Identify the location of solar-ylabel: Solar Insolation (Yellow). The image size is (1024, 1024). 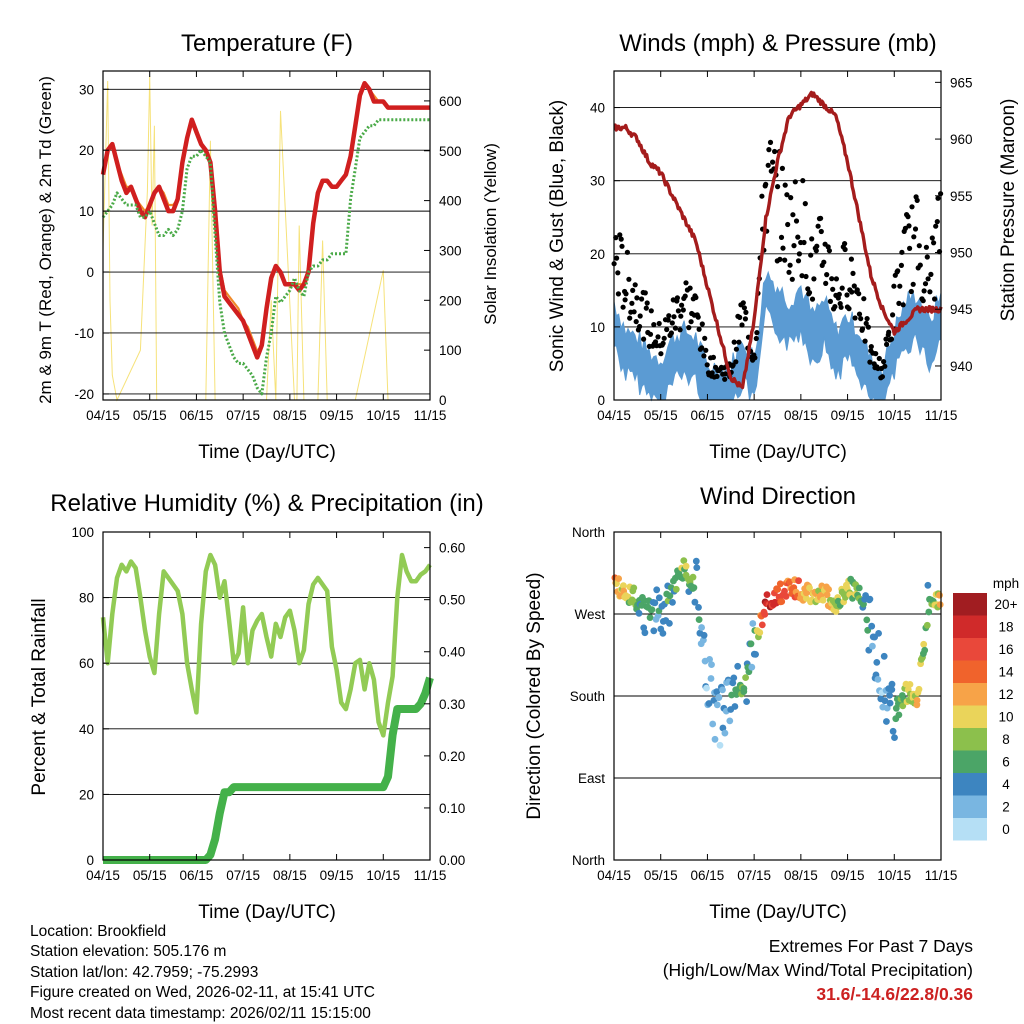
(490, 234).